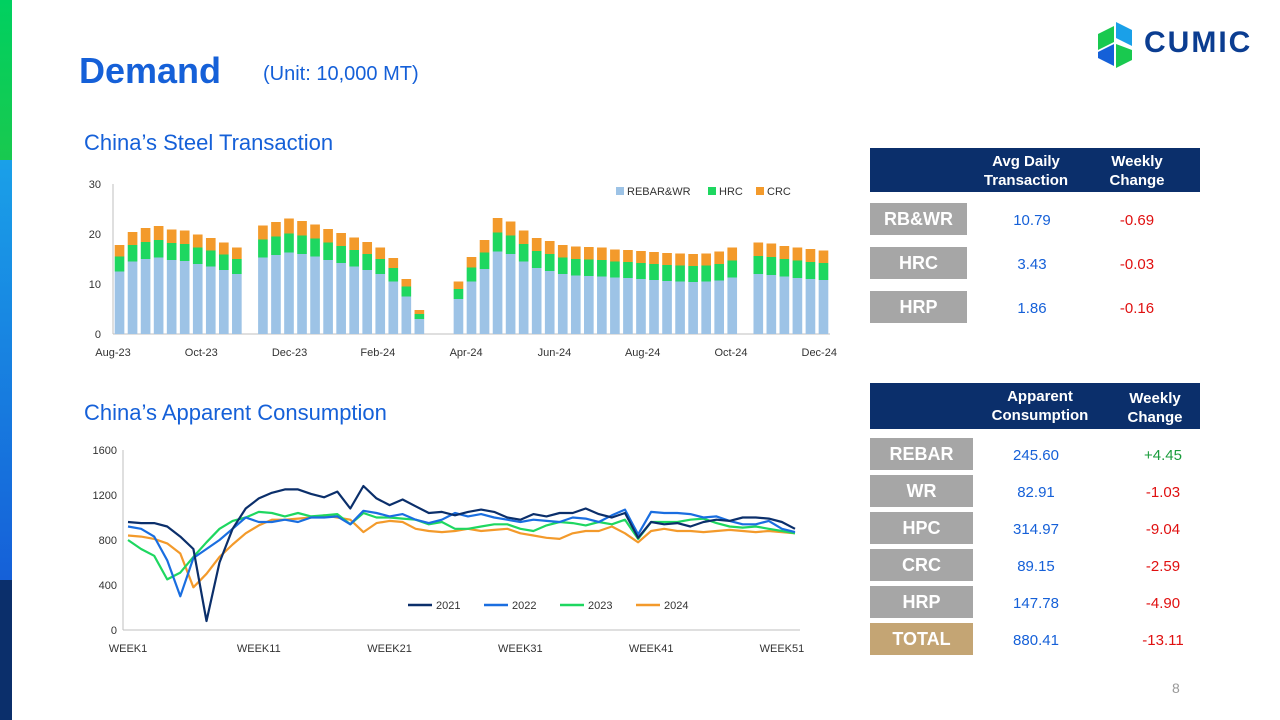 The width and height of the screenshot is (1280, 720). Describe the element at coordinates (731, 192) in the screenshot. I see `legend-label: HRC` at that location.